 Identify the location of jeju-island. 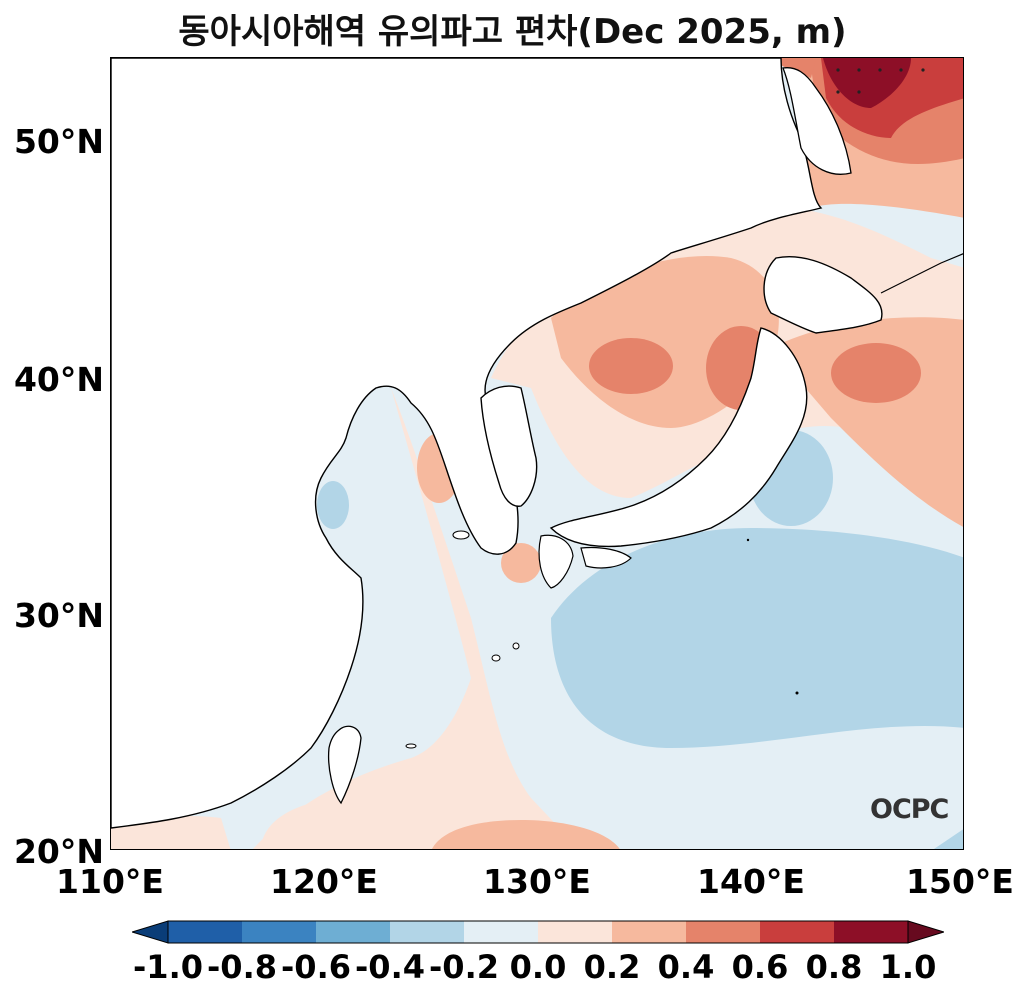
(461, 535).